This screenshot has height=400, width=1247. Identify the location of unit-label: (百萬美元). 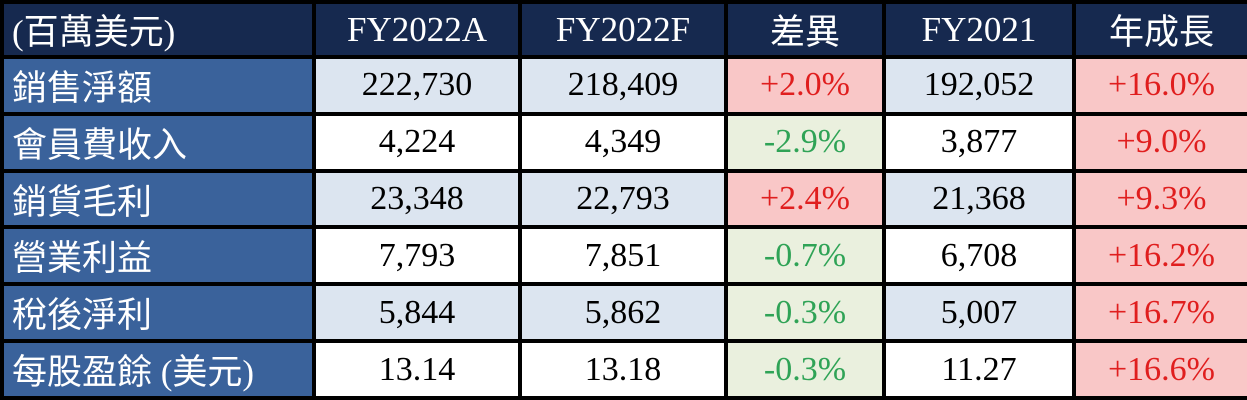
(158, 29).